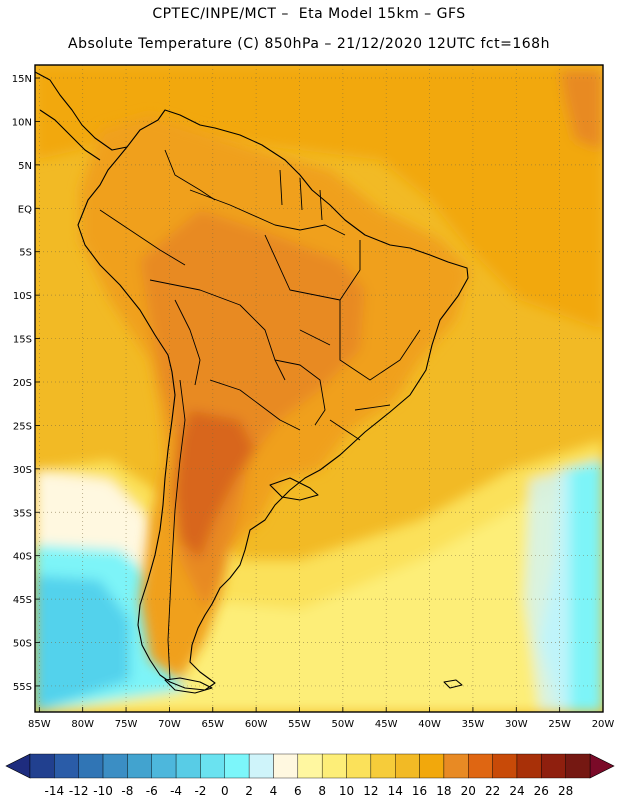  Describe the element at coordinates (103, 791) in the screenshot. I see `colorbar-label: -10` at that location.